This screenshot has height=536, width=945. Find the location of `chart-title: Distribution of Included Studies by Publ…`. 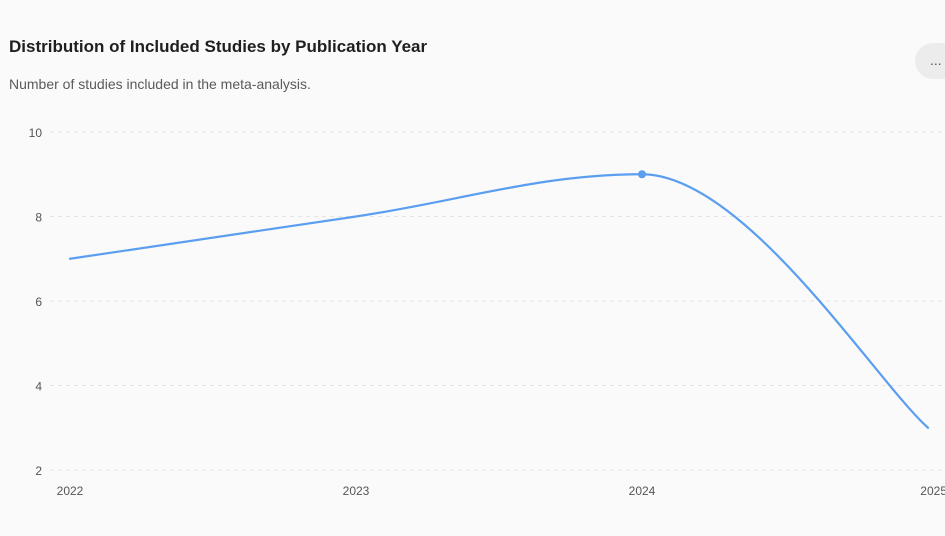

chart-title: Distribution of Included Studies by Publ… is located at coordinates (218, 46).